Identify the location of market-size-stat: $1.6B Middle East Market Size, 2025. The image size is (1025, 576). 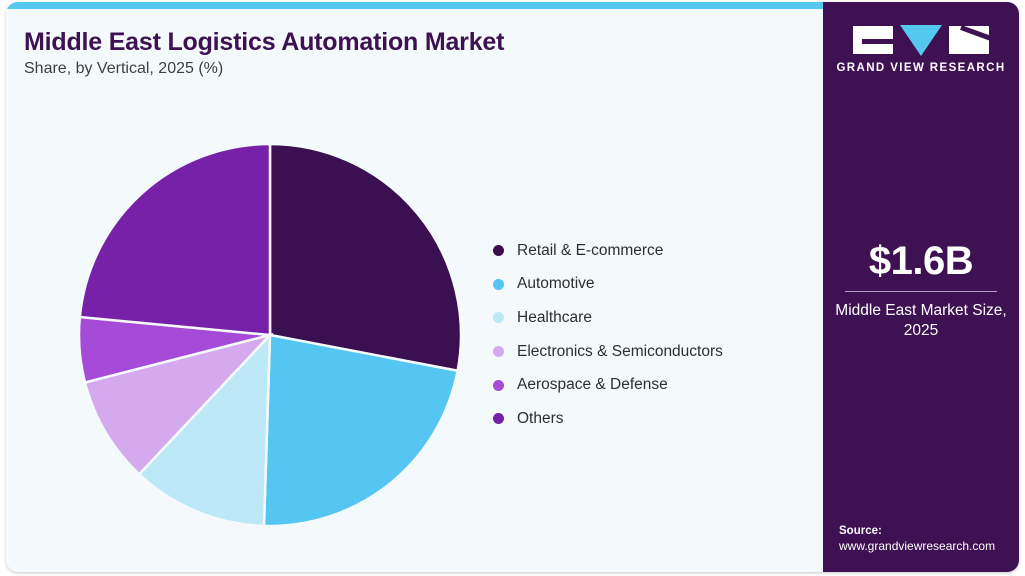
(921, 291).